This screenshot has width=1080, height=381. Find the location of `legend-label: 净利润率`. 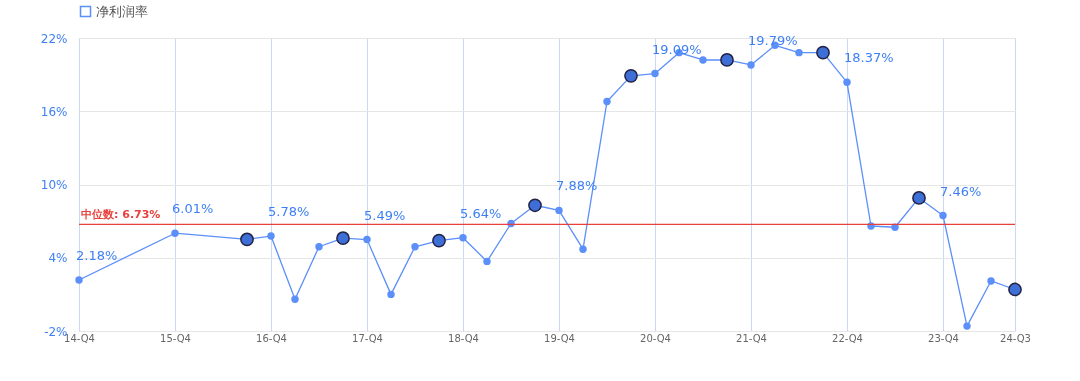

legend-label: 净利润率 is located at coordinates (122, 11).